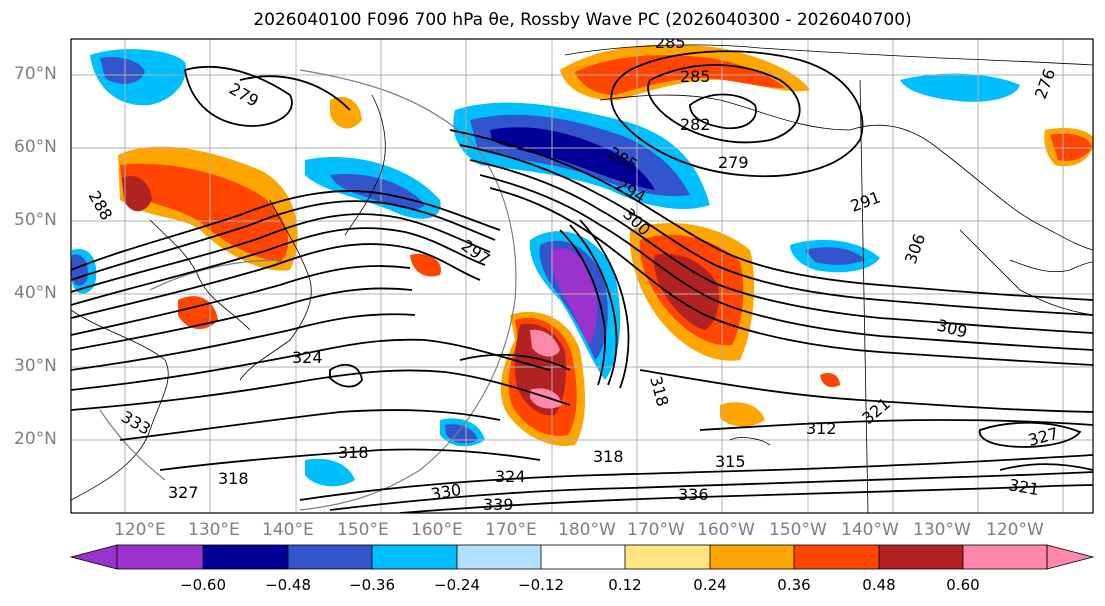 Image resolution: width=1105 pixels, height=606 pixels. Describe the element at coordinates (35, 147) in the screenshot. I see `lat-label: 60°N` at that location.